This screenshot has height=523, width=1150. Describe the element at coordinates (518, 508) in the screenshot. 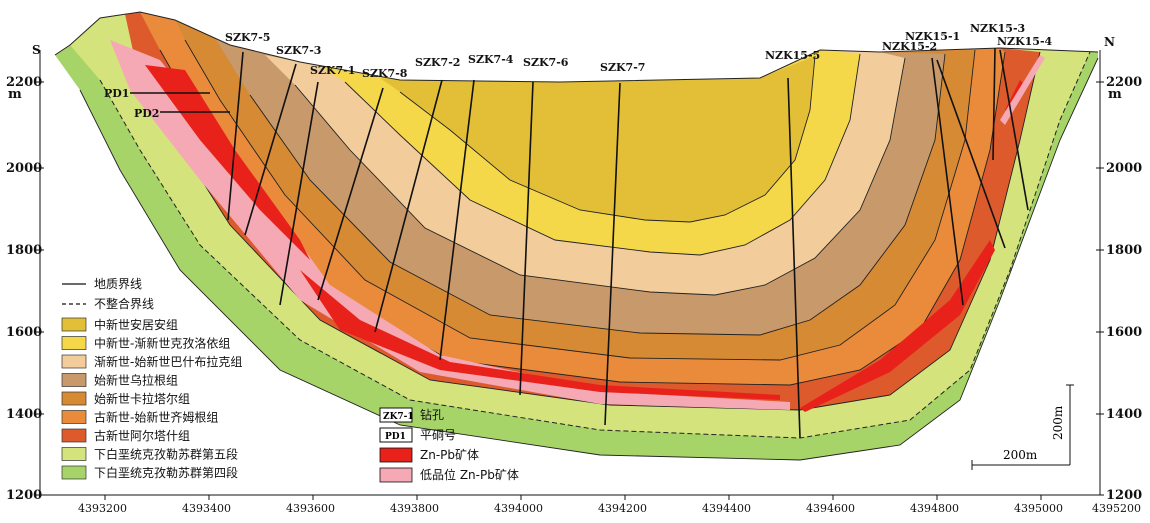

I see `x-tick-label: 4394000` at that location.